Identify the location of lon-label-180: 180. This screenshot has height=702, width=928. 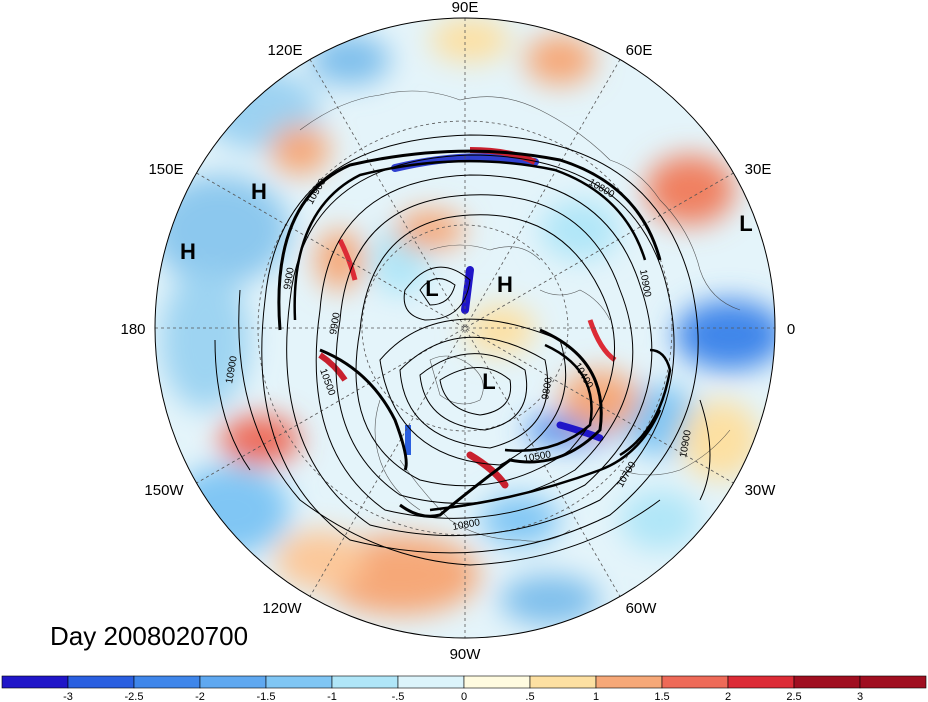
(132, 329).